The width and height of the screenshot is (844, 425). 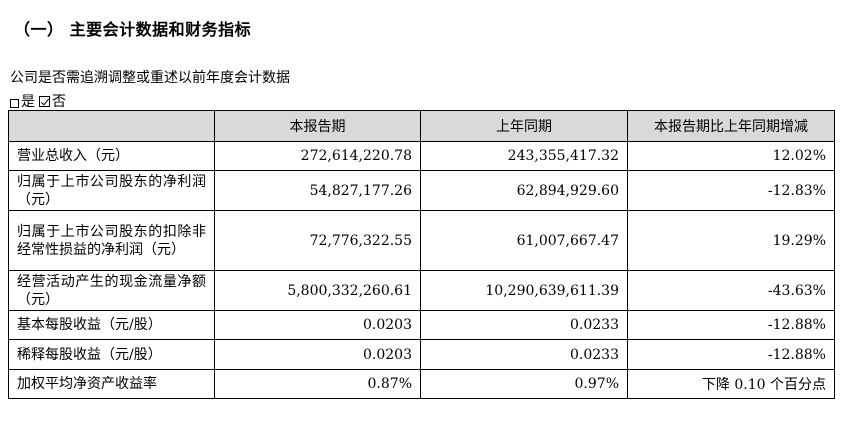 What do you see at coordinates (111, 156) in the screenshot?
I see `row-label: 营业总收入（元）` at bounding box center [111, 156].